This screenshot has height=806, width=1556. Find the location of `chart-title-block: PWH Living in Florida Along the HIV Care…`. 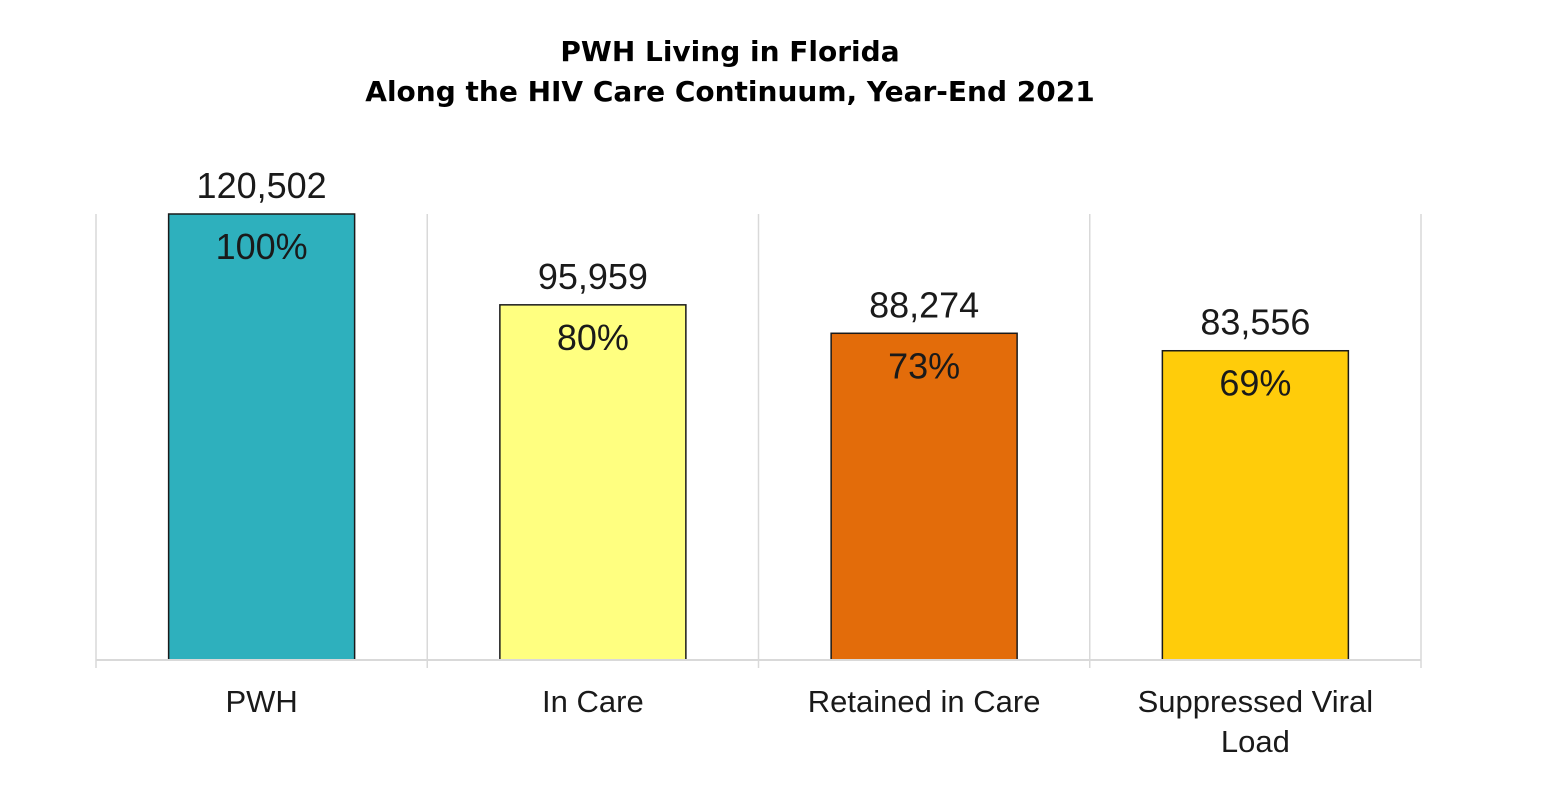

chart-title-block: PWH Living in Florida Along the HIV Care… is located at coordinates (730, 72).